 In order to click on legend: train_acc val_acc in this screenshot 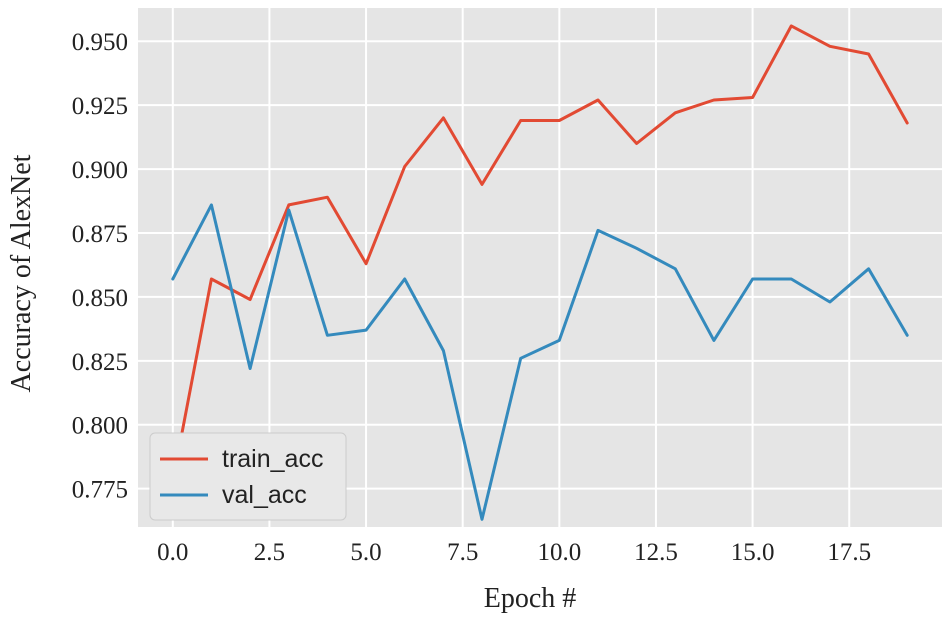, I will do `click(248, 476)`.